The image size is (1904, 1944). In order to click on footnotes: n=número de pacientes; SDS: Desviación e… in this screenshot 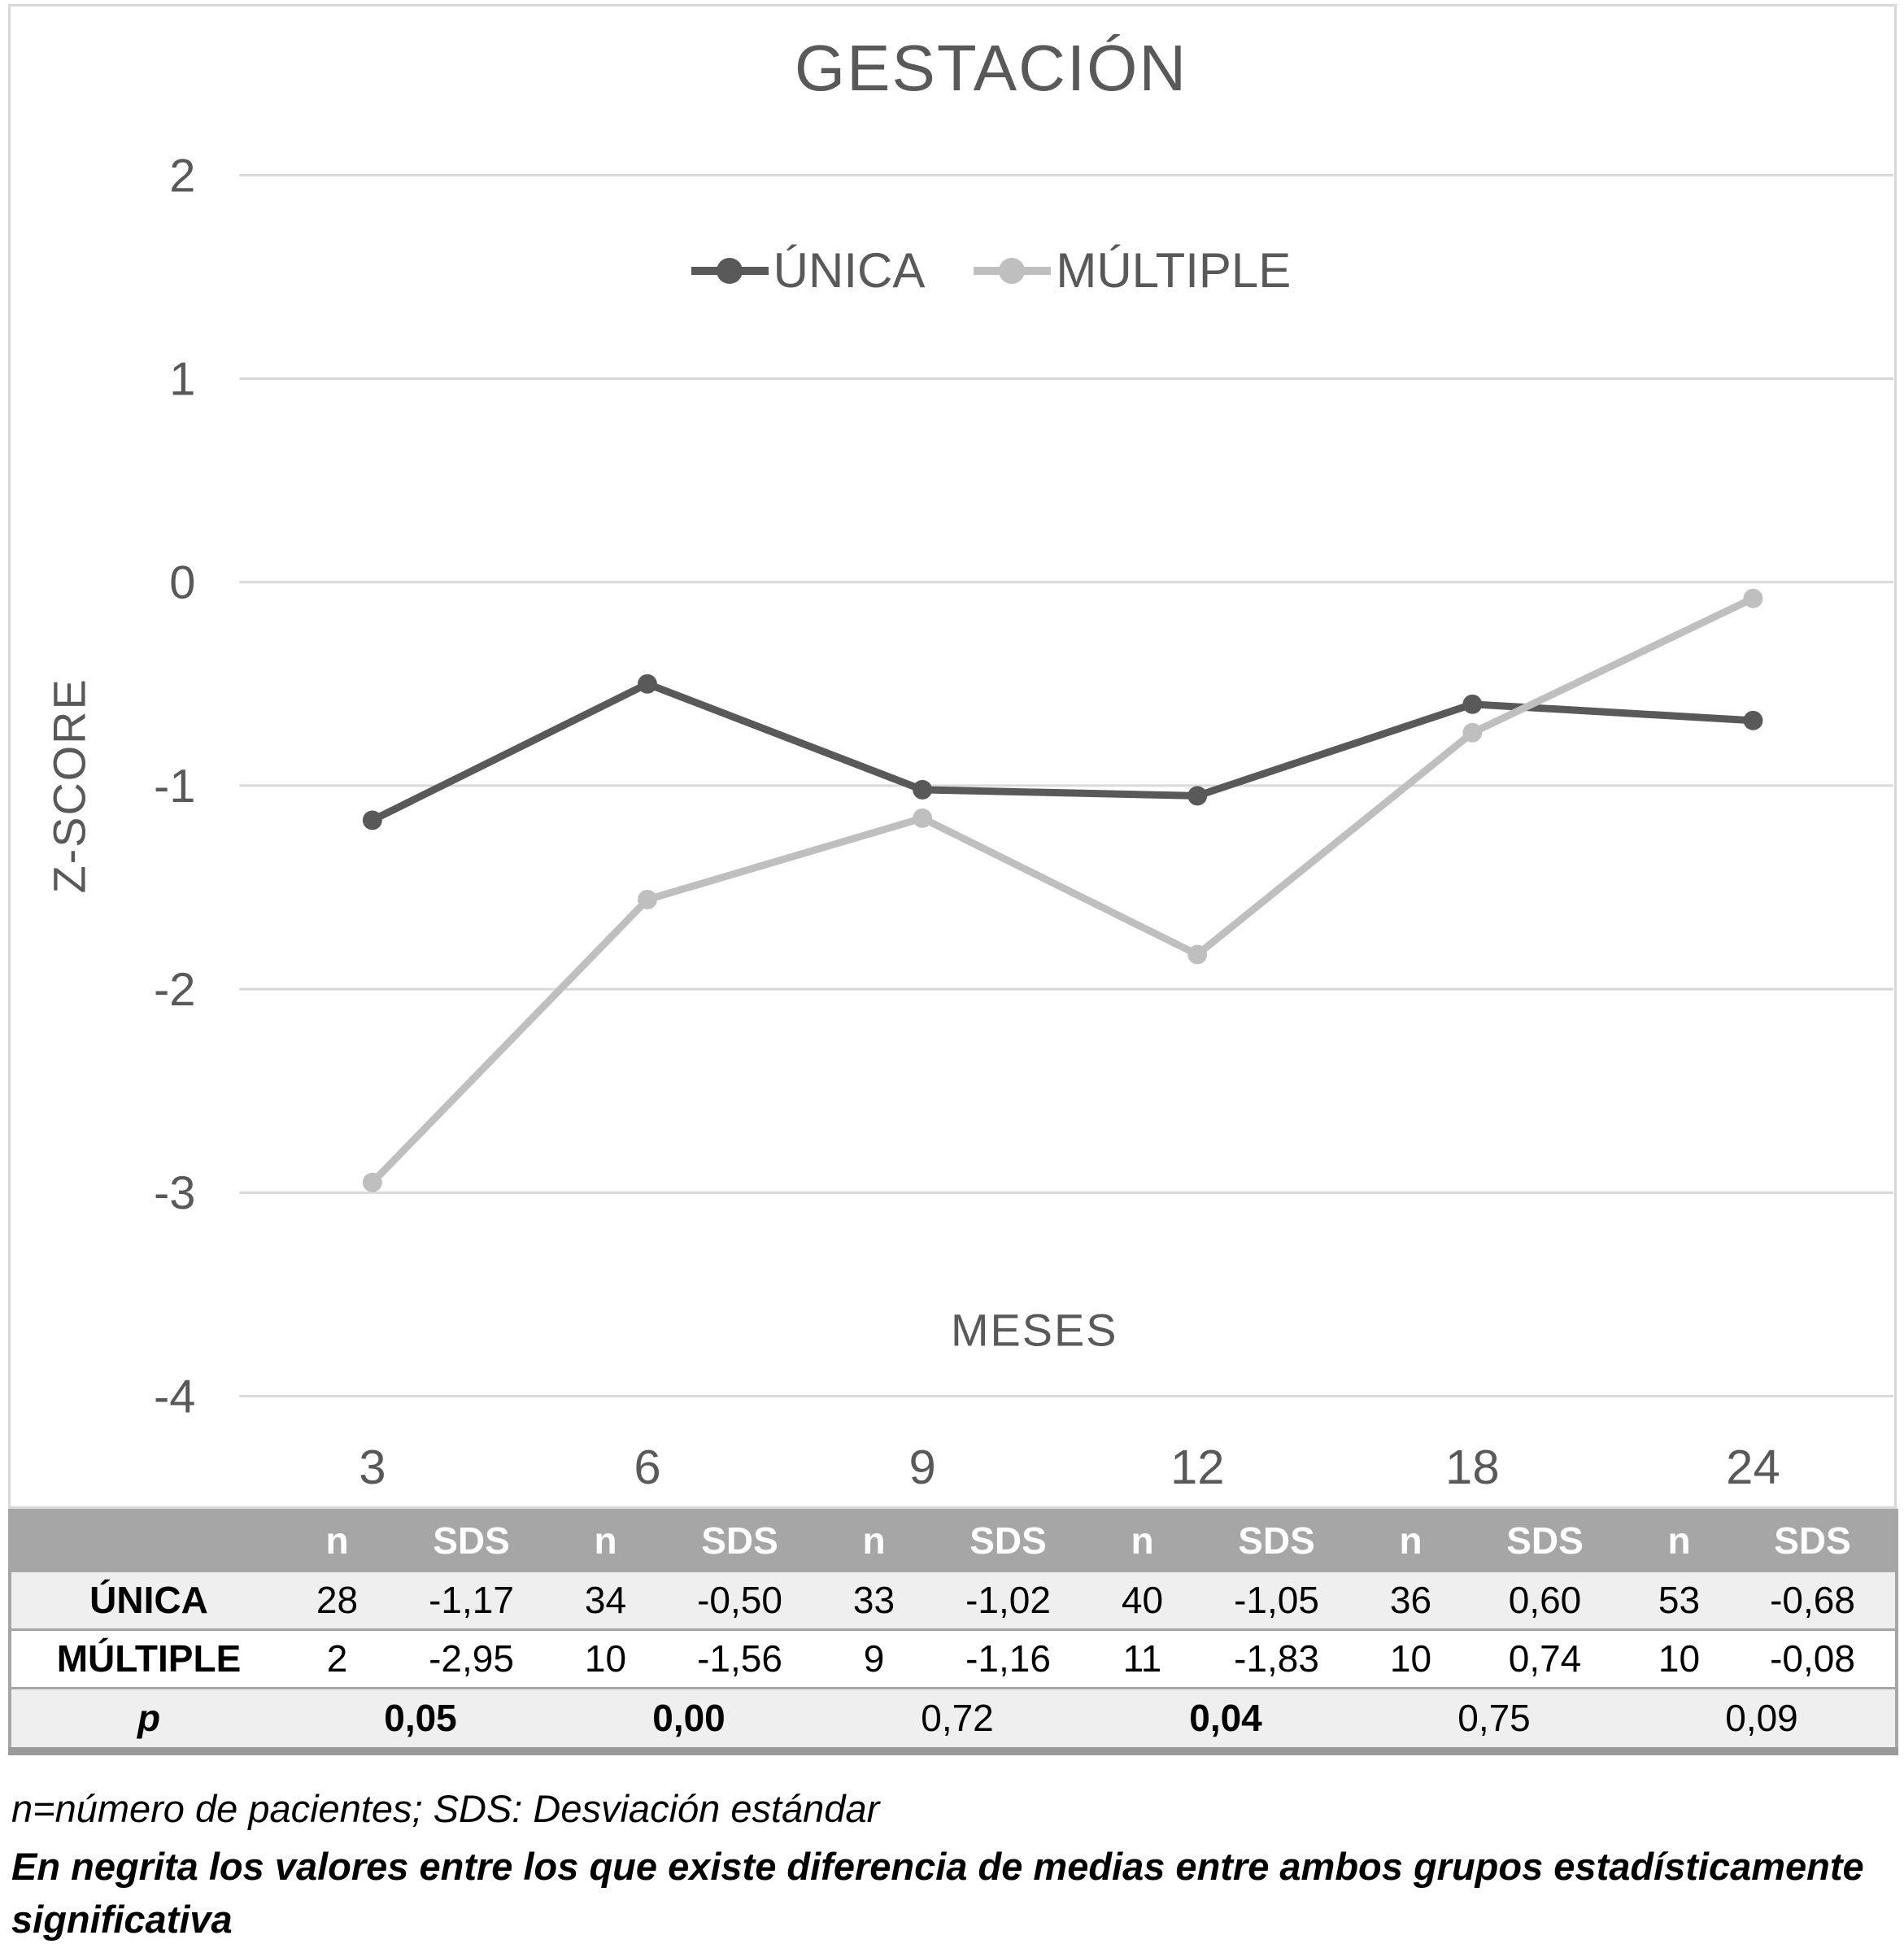, I will do `click(951, 1863)`.